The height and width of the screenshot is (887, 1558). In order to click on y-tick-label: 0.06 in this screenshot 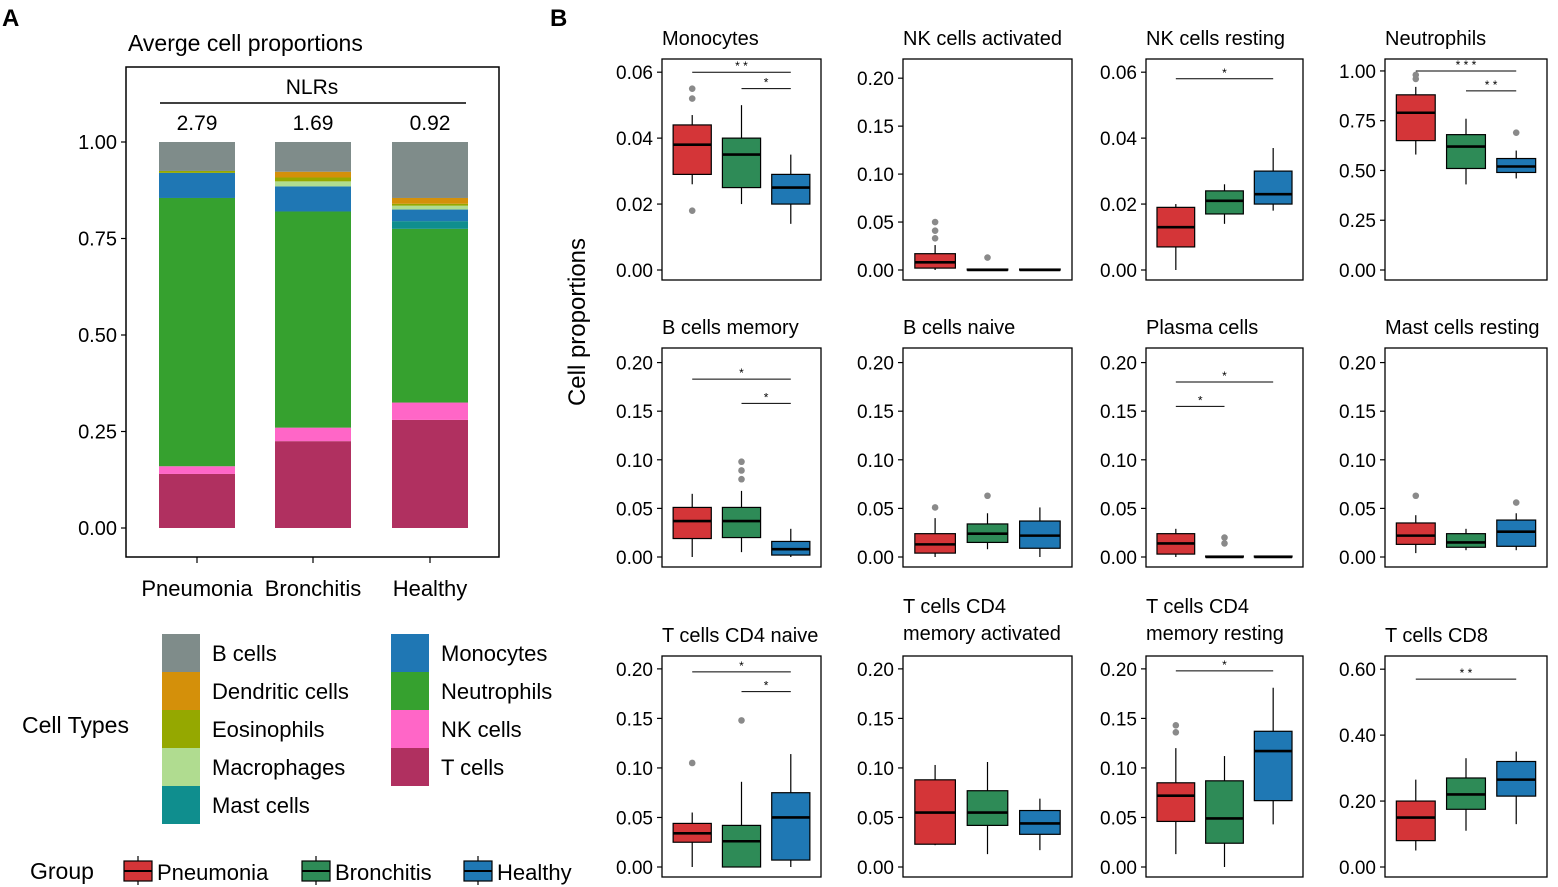, I will do `click(634, 73)`.